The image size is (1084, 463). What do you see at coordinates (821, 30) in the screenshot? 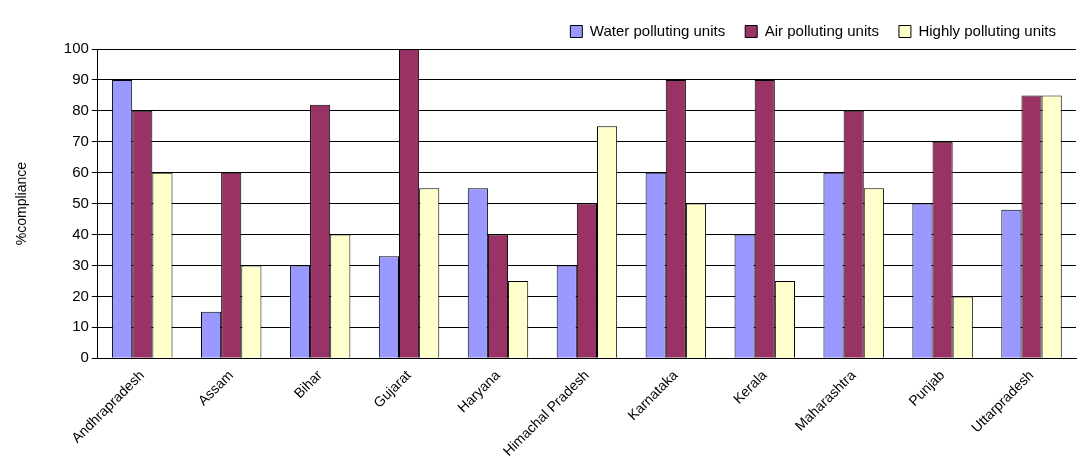
I see `legend-label: Air polluting units` at bounding box center [821, 30].